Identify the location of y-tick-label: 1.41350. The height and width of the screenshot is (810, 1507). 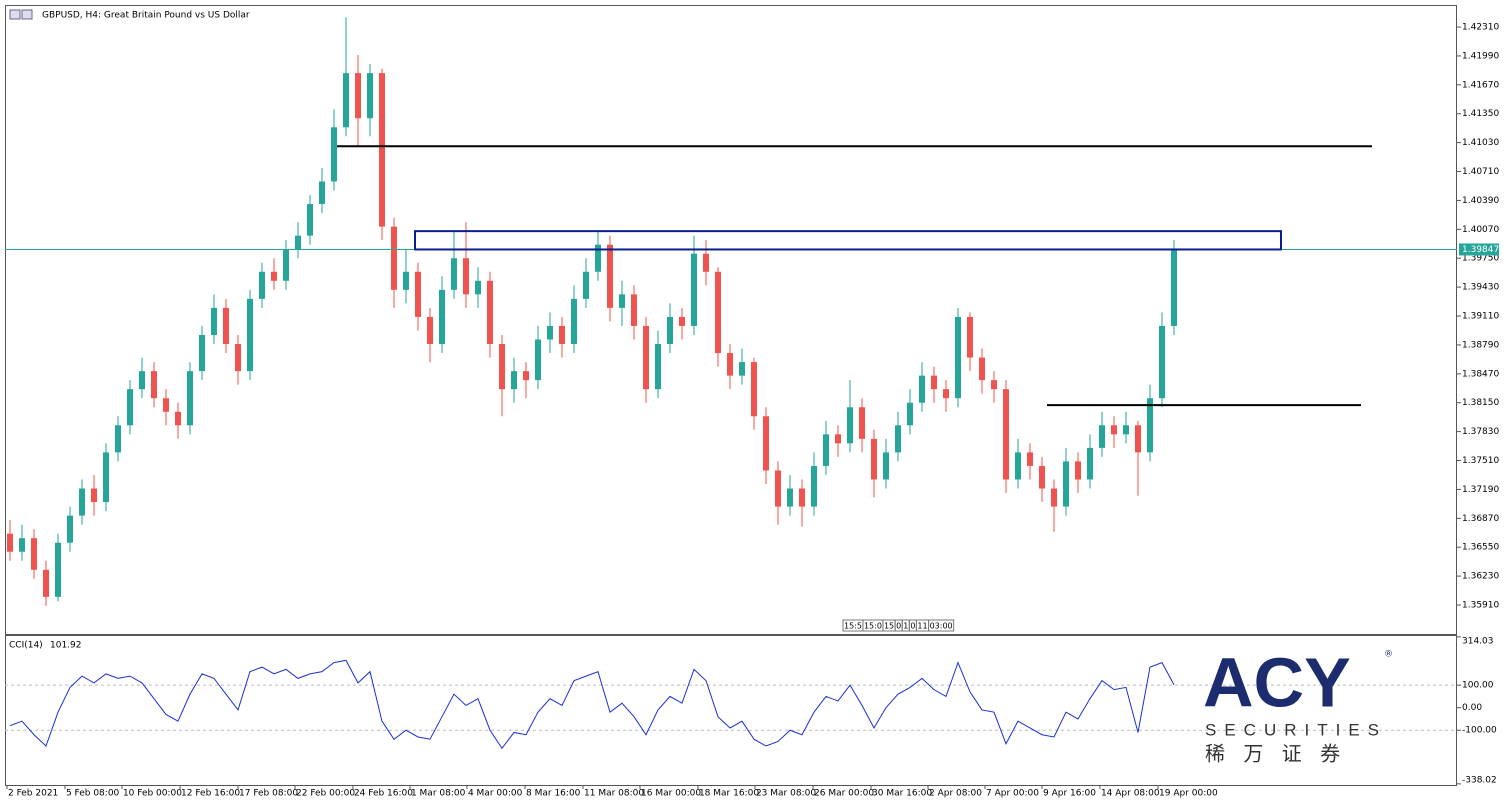
(1480, 114).